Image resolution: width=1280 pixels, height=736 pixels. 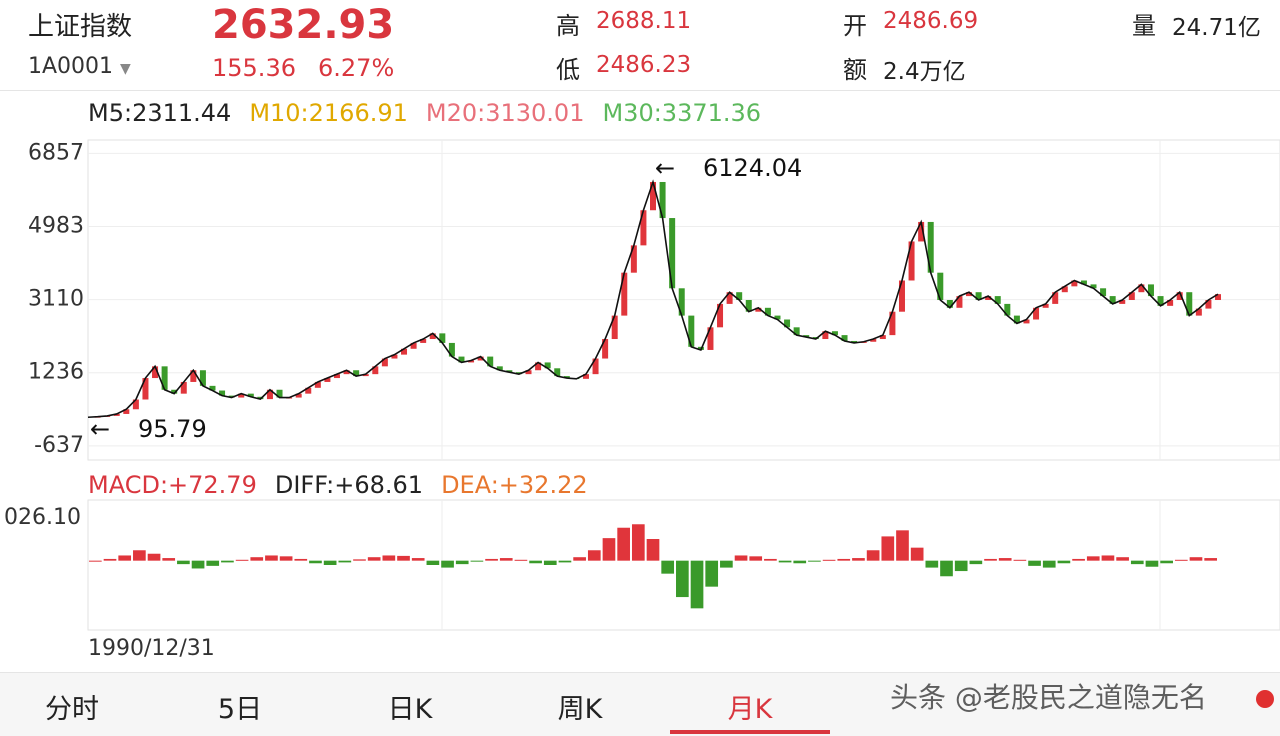 I want to click on tab: 分时, so click(x=72, y=709).